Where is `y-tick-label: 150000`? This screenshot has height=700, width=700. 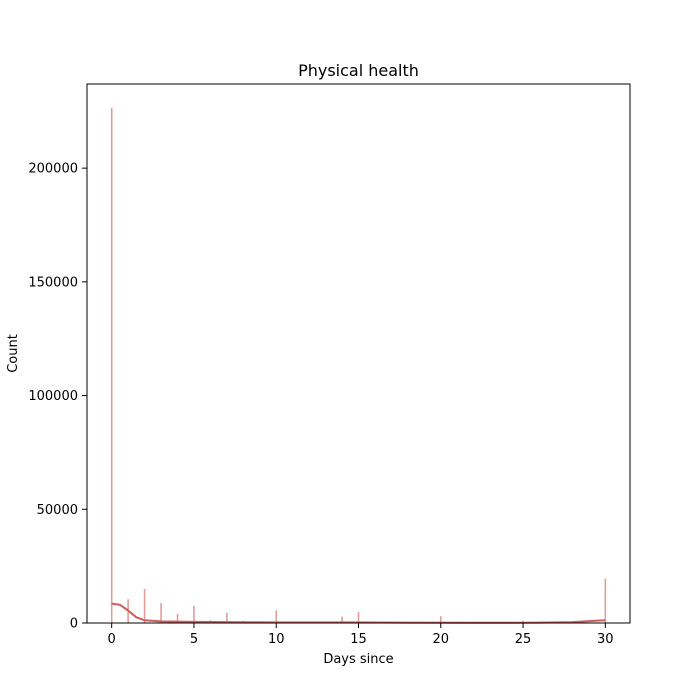 y-tick-label: 150000 is located at coordinates (53, 282).